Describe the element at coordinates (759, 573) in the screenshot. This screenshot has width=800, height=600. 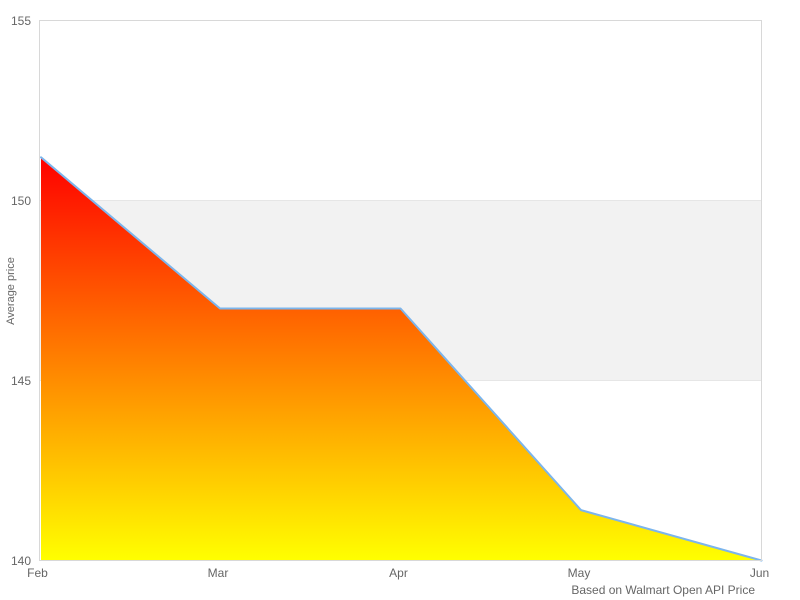
I see `x-tick-label: Jun` at that location.